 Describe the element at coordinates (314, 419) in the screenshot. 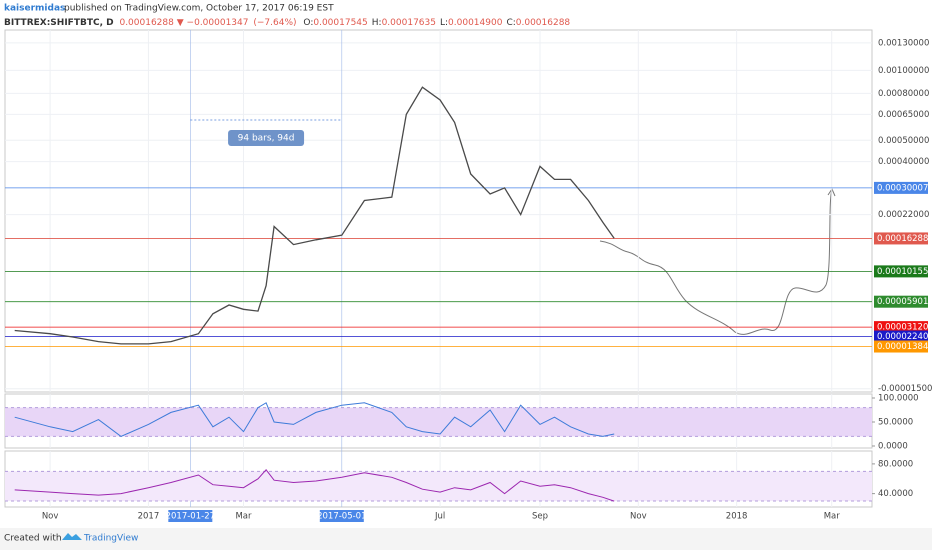

I see `stoch-line` at that location.